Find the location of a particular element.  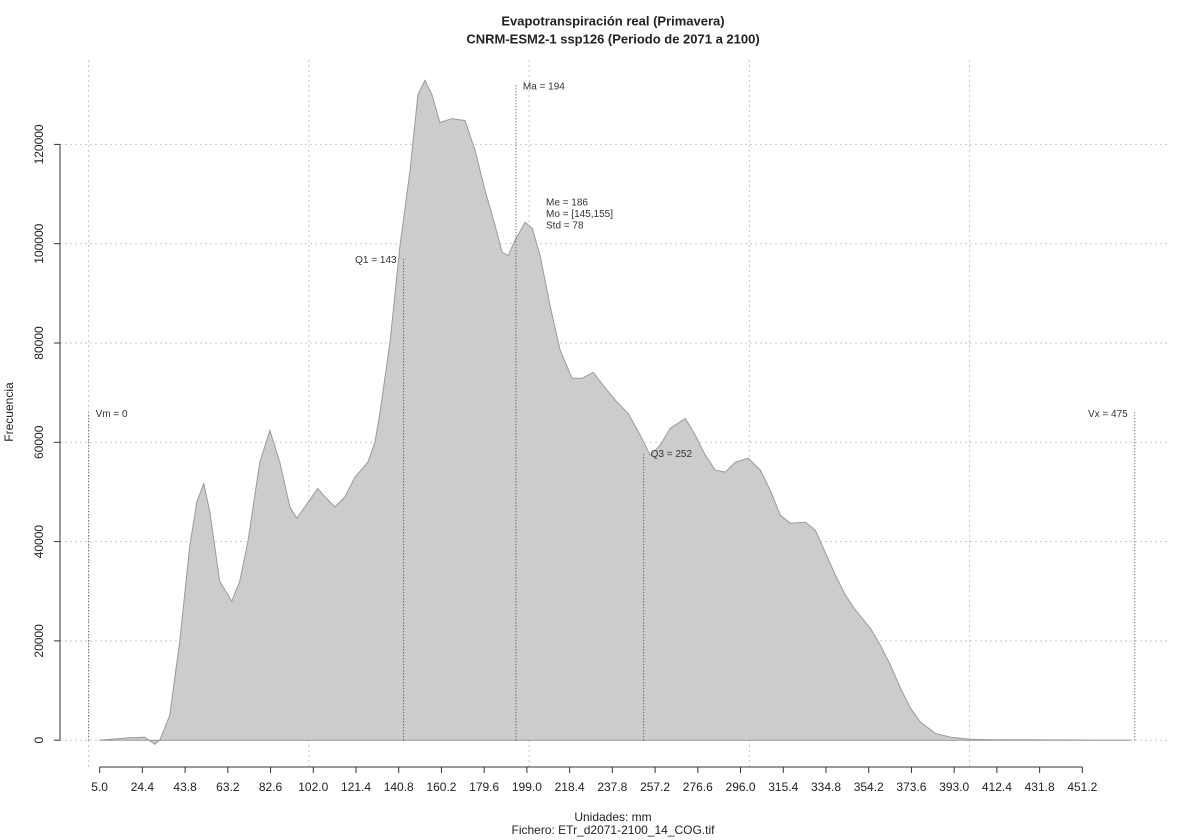

x-tick-label: 63.2 is located at coordinates (228, 787).